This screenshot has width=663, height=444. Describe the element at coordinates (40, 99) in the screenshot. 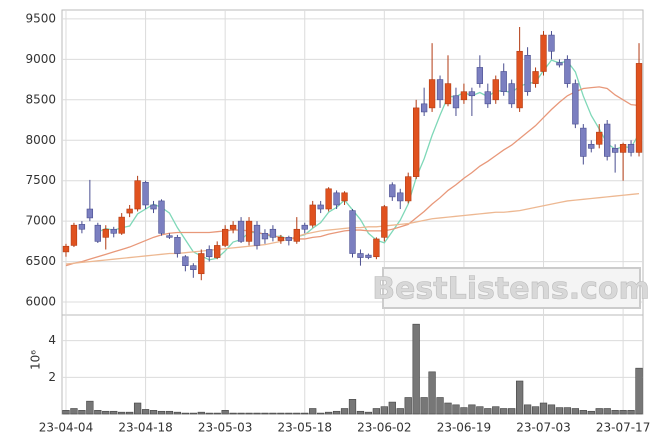

I see `y-tick-label: 8500` at that location.